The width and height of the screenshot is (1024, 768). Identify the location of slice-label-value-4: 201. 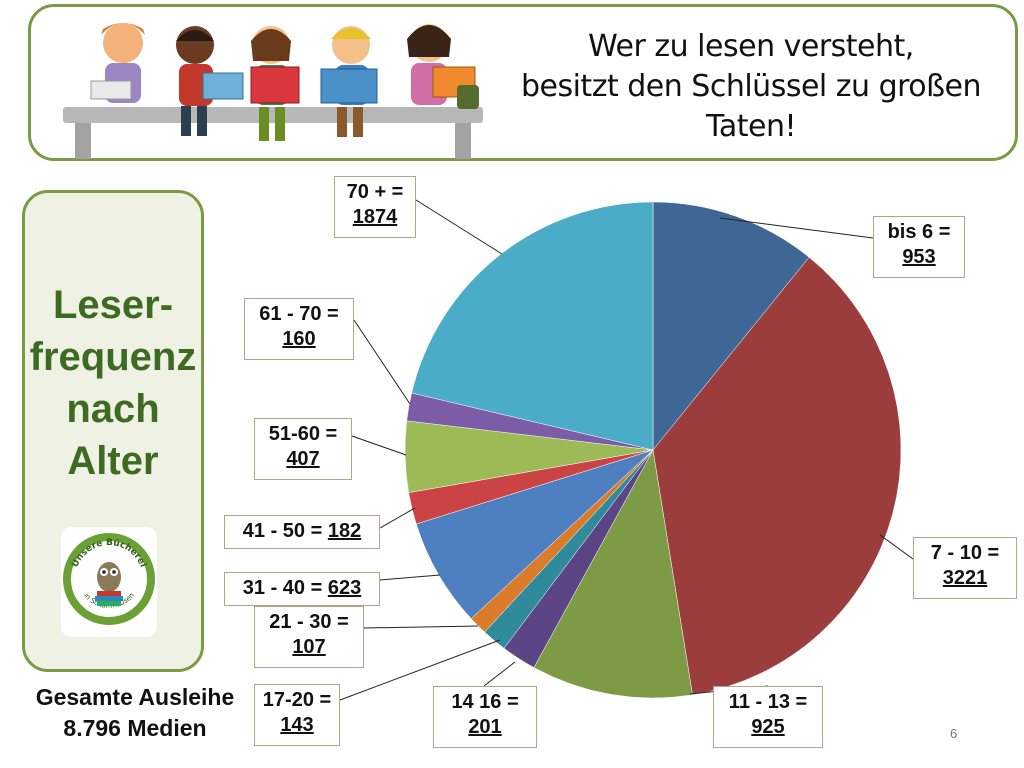
(485, 727).